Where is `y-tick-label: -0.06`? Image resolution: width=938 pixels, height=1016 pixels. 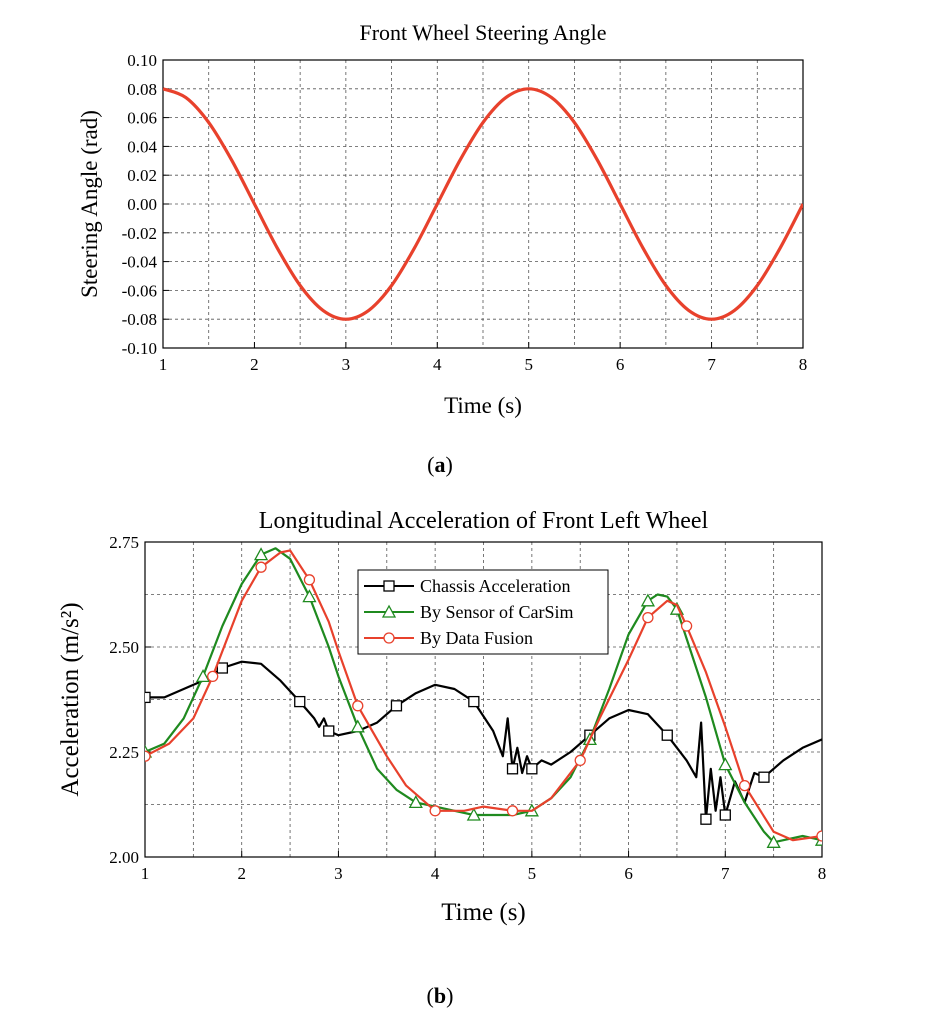
y-tick-label: -0.06 is located at coordinates (139, 290).